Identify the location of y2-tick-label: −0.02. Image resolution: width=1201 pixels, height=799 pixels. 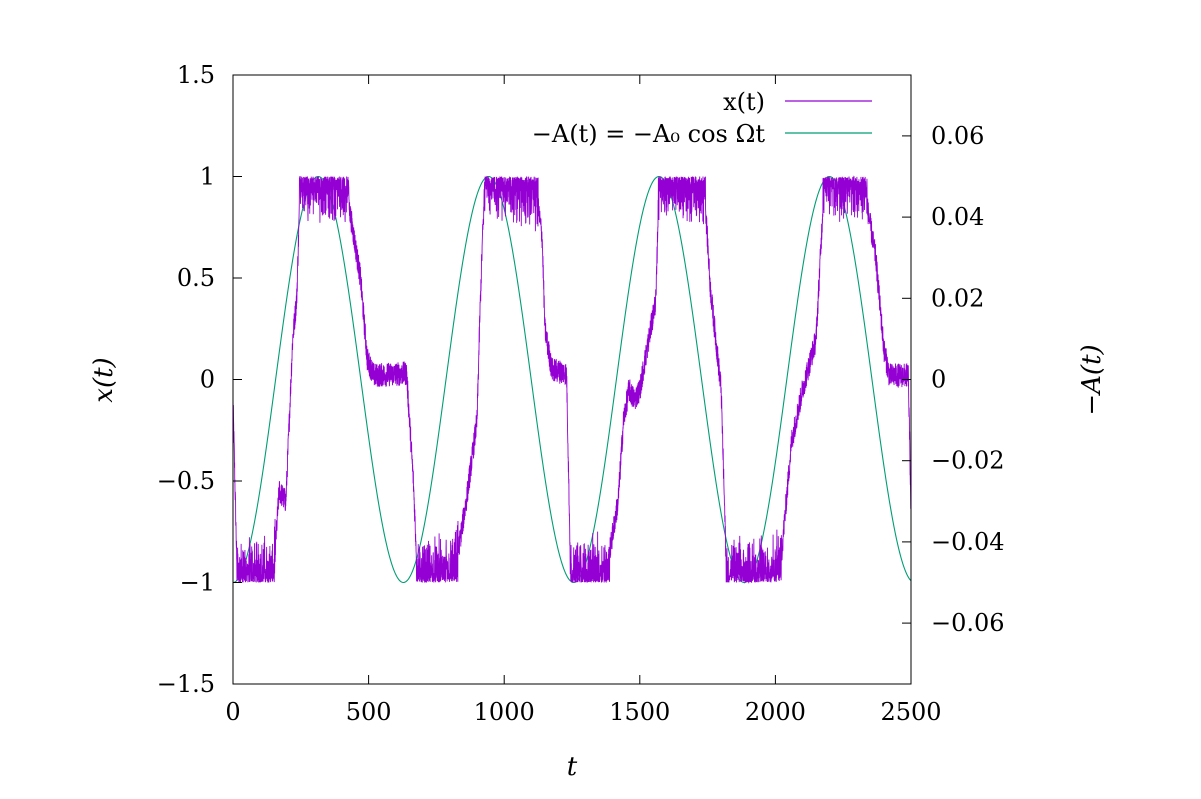
(968, 461).